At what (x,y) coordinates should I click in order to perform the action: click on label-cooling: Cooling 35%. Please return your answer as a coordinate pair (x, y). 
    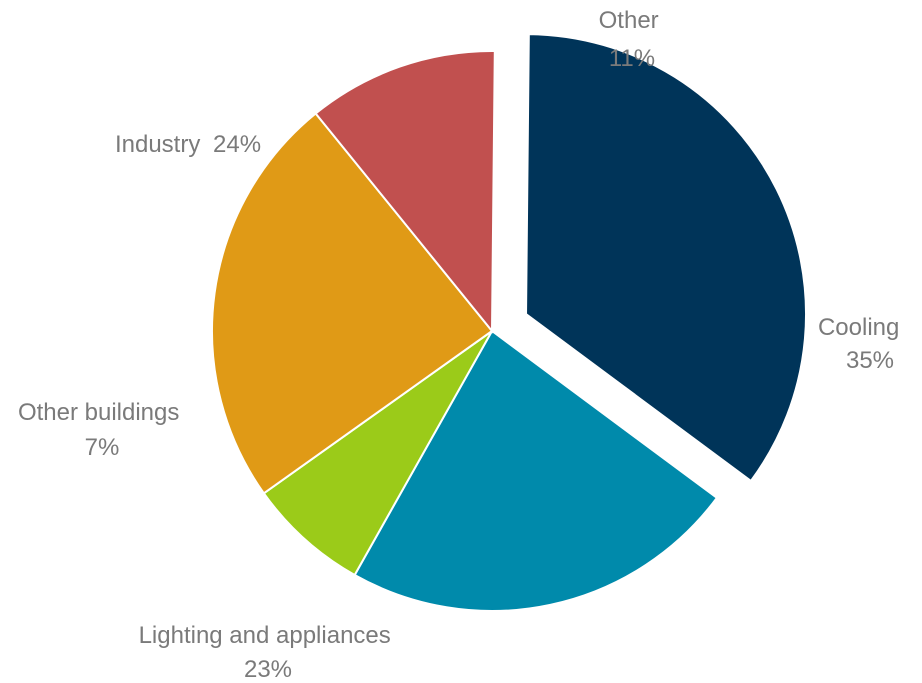
    Looking at the image, I should click on (862, 344).